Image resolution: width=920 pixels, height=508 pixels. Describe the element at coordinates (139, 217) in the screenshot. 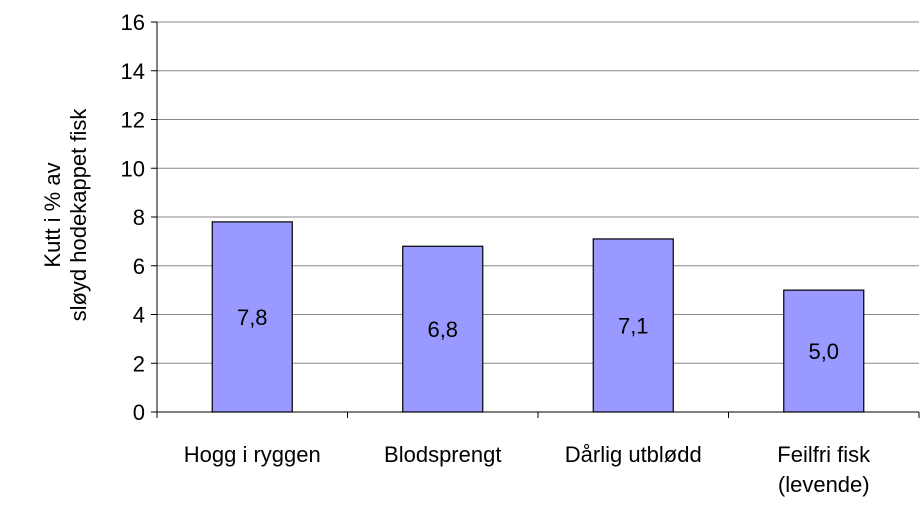

I see `y-tick-label: 8` at that location.